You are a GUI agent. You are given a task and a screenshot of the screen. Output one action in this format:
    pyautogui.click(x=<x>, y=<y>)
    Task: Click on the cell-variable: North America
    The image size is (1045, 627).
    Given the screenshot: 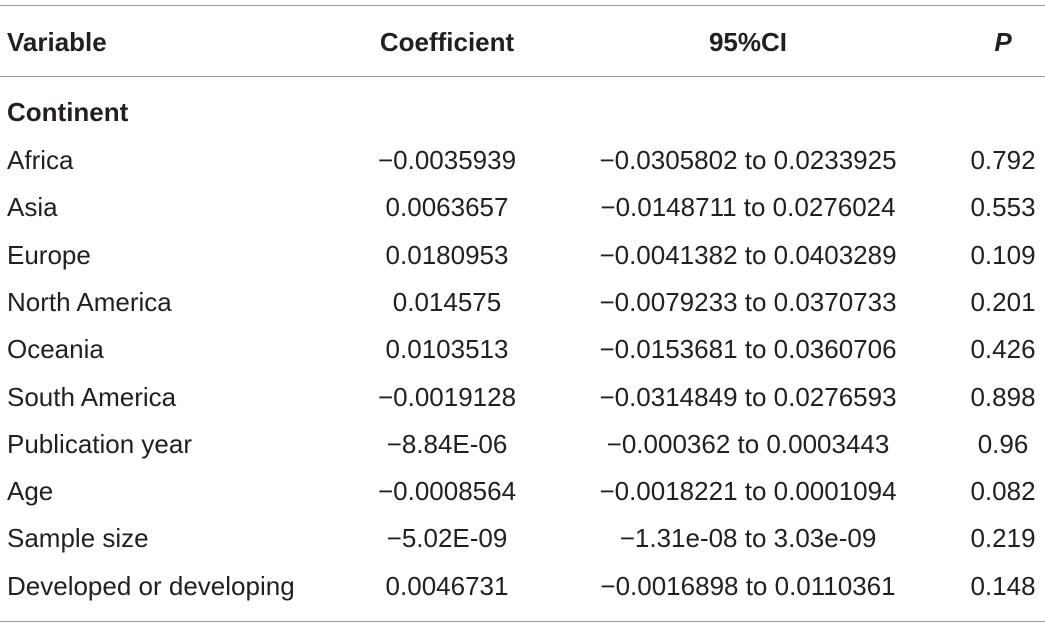 What is the action you would take?
    pyautogui.click(x=89, y=301)
    